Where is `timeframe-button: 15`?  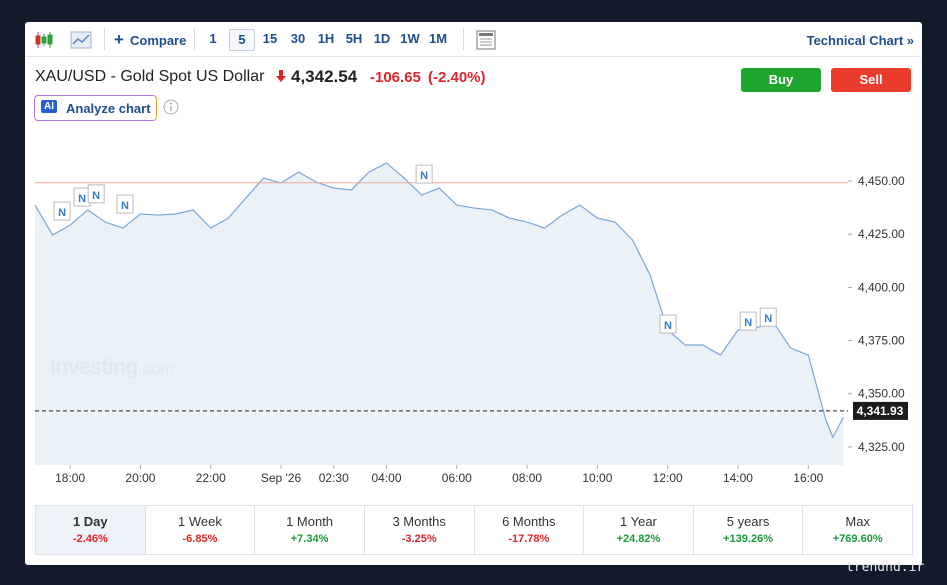 timeframe-button: 15 is located at coordinates (270, 38).